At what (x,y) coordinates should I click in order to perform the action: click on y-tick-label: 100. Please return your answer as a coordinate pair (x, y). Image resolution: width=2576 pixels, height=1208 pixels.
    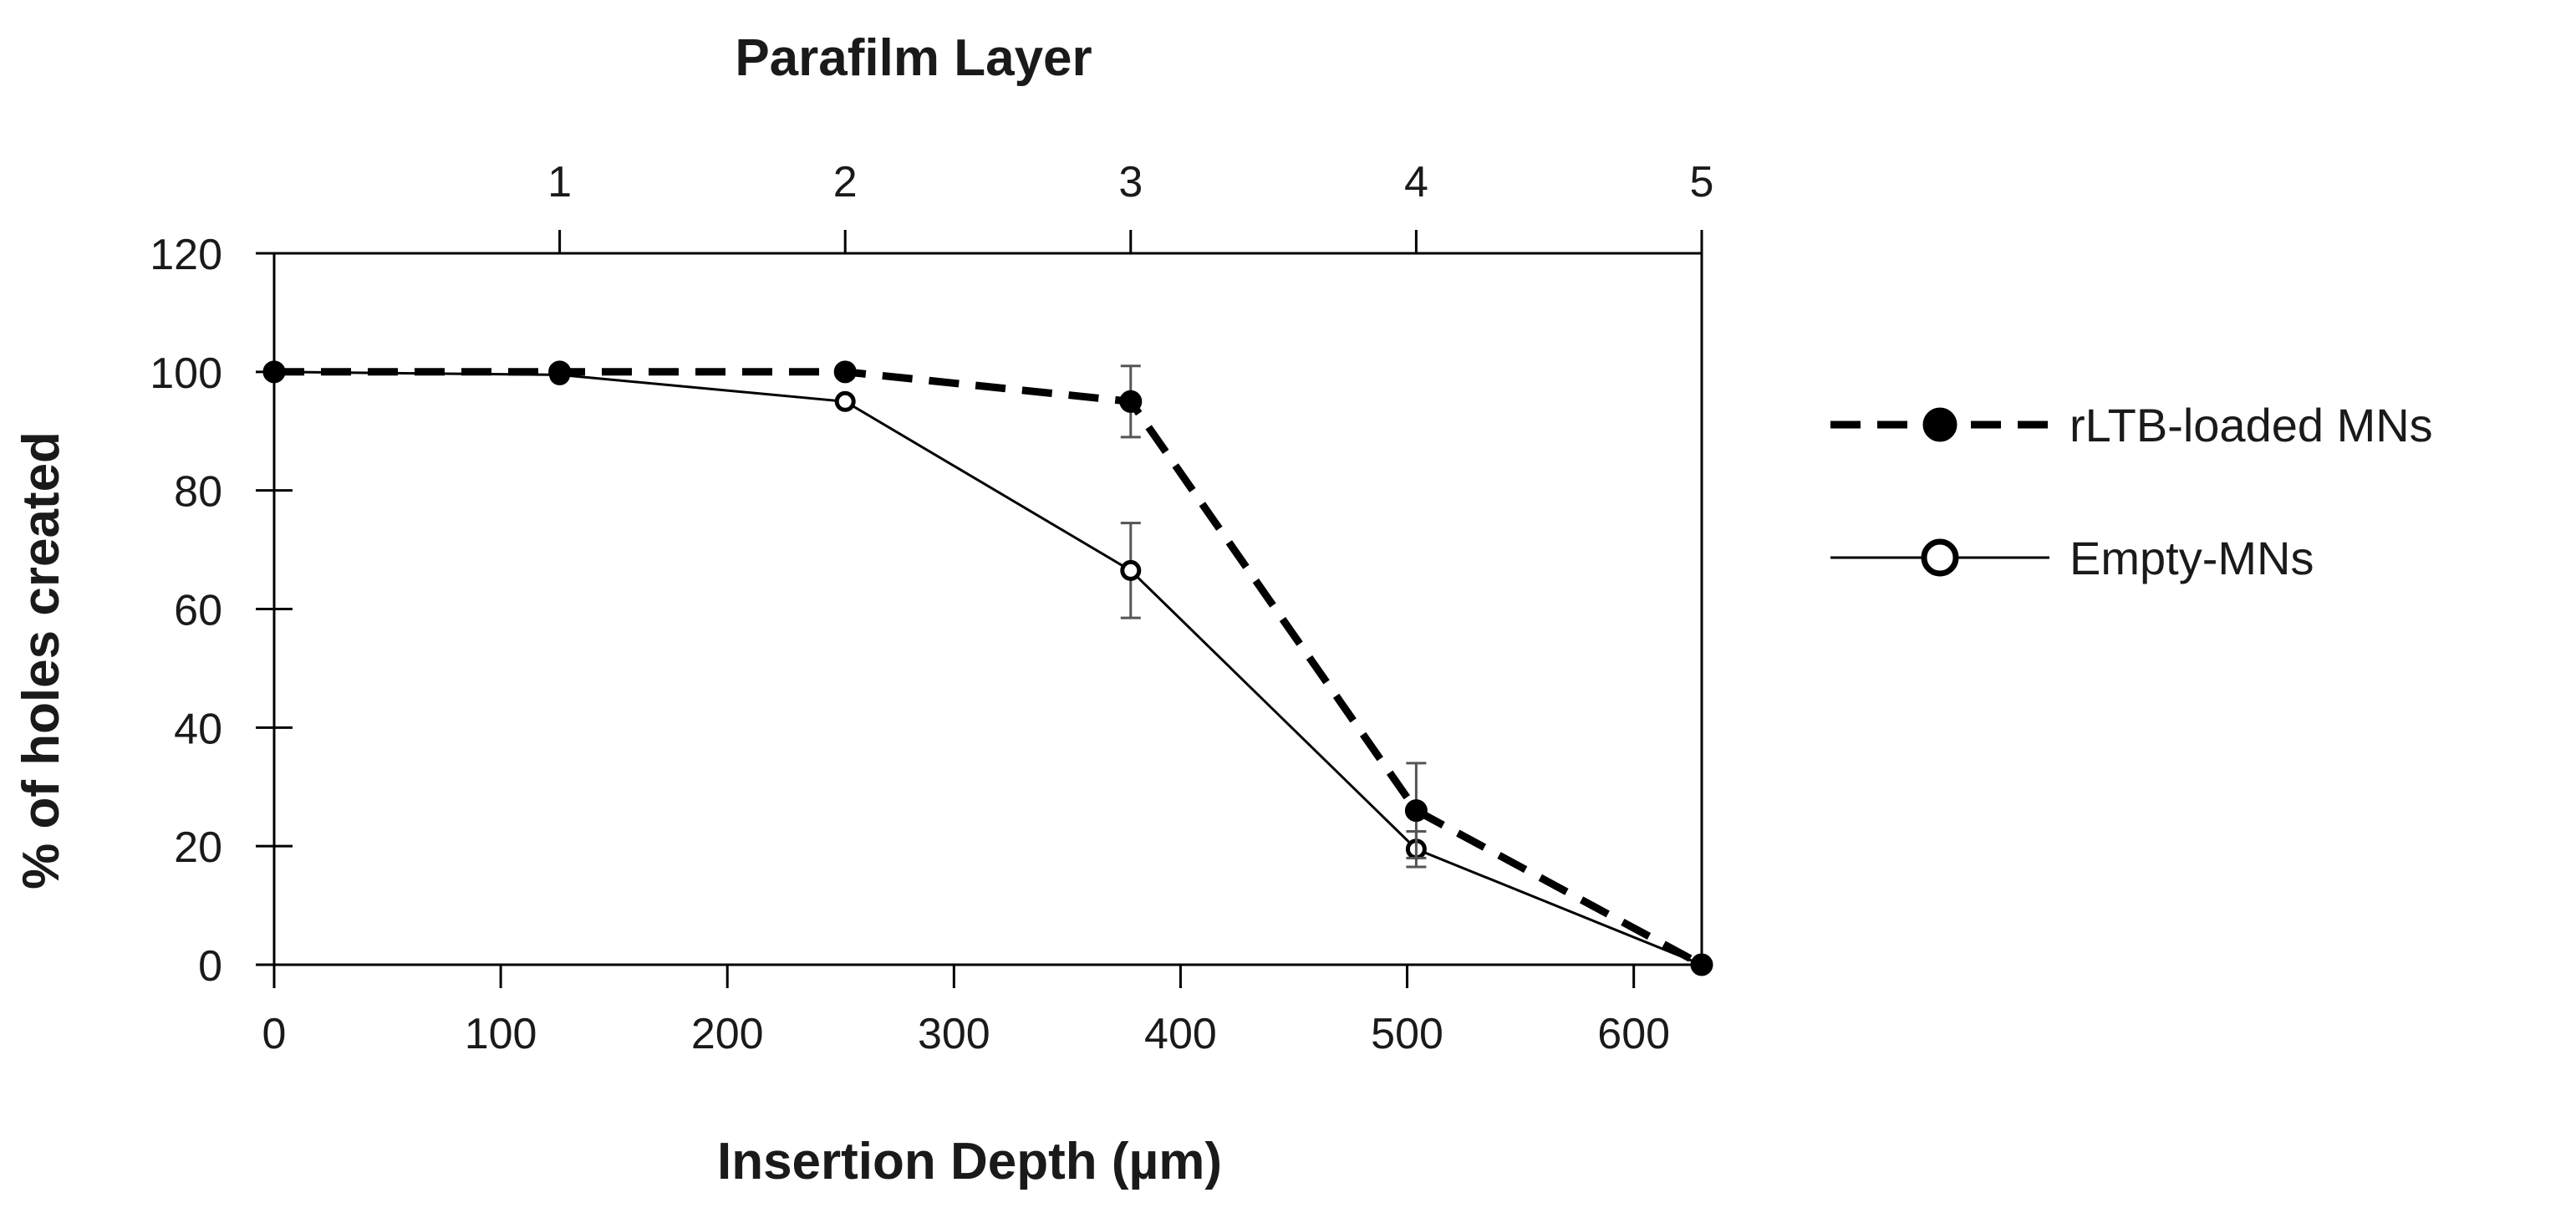
    Looking at the image, I should click on (186, 373).